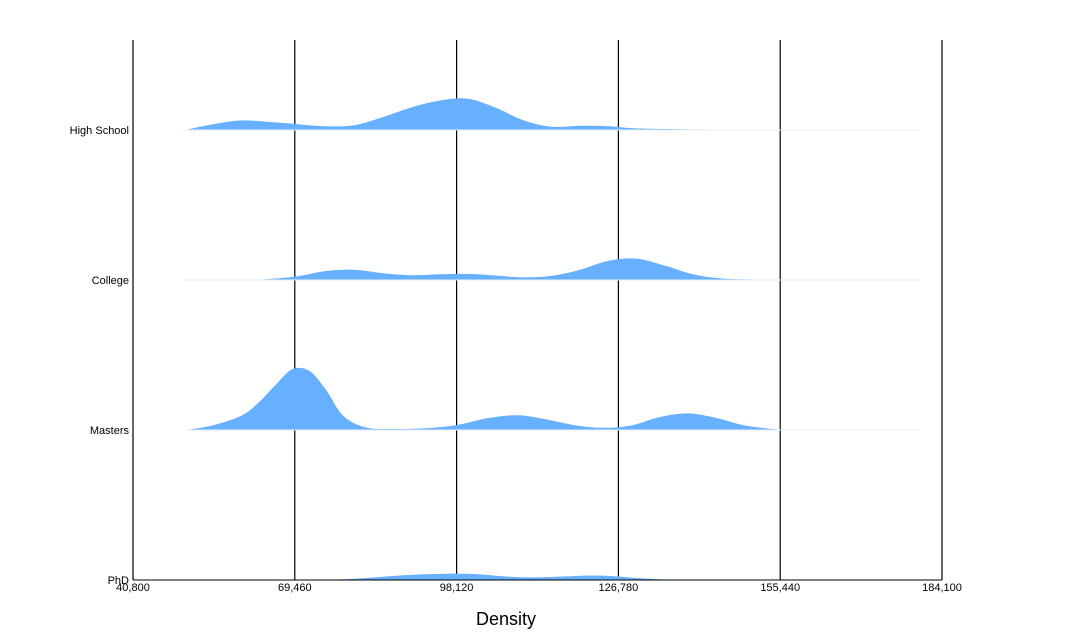 The image size is (1077, 642). Describe the element at coordinates (539, 588) in the screenshot. I see `x-tick-labels: 40,800 69,460 98,120 126,780 155,440 184,100` at that location.